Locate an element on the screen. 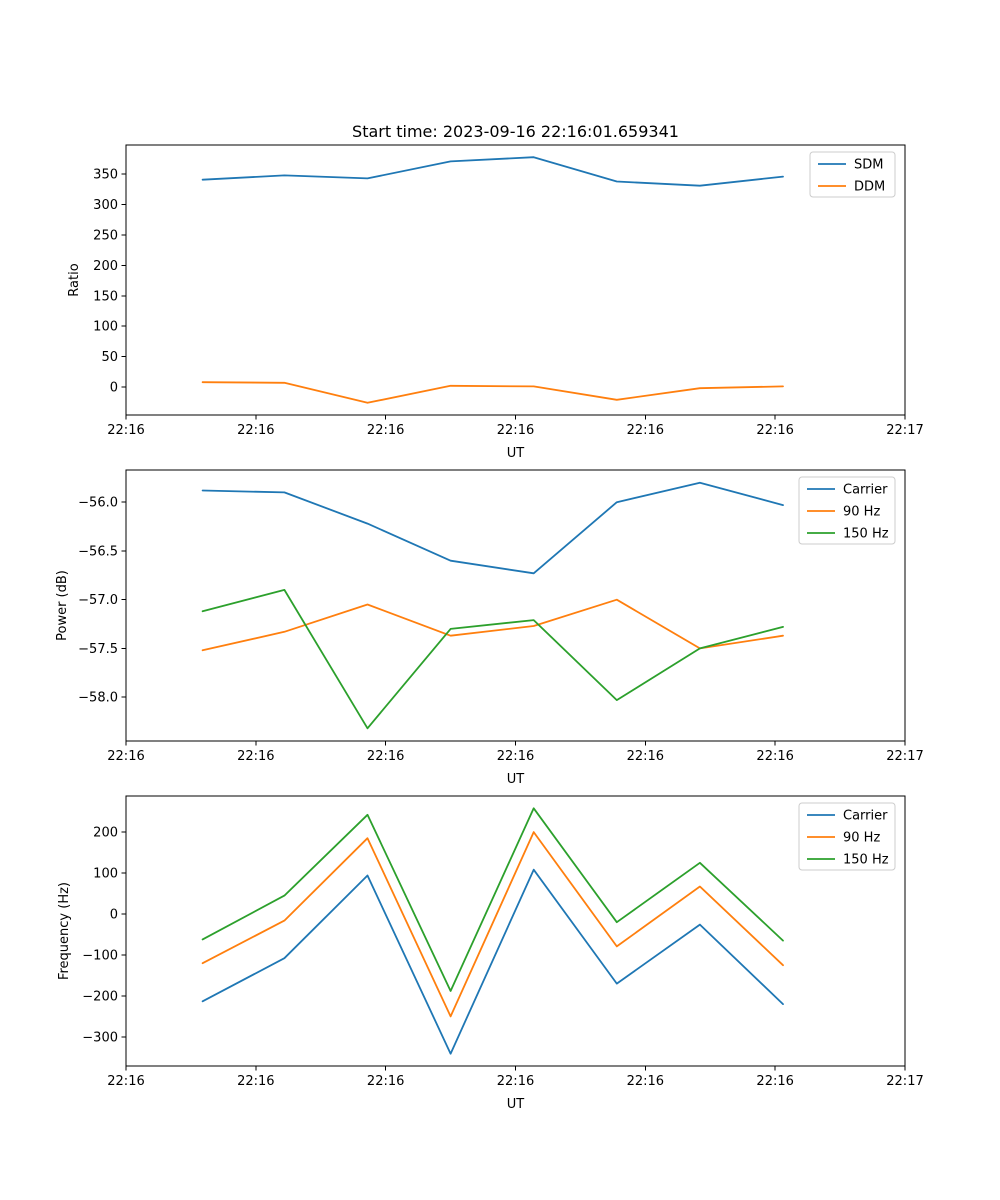  power-series-90-hz is located at coordinates (492, 625).